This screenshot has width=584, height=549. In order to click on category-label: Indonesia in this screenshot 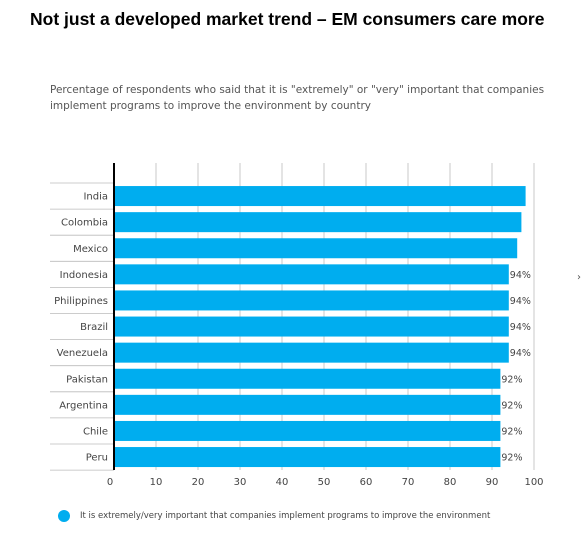, I will do `click(84, 275)`.